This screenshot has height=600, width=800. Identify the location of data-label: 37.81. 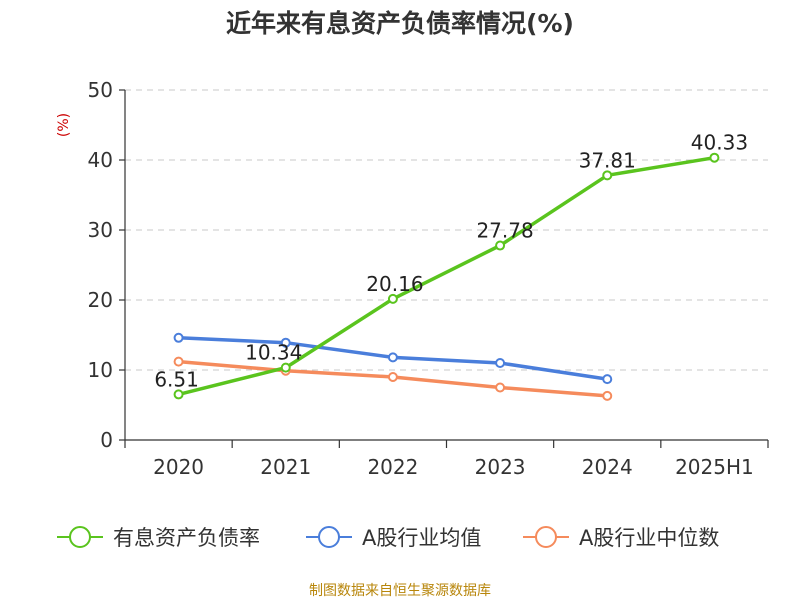
(607, 160).